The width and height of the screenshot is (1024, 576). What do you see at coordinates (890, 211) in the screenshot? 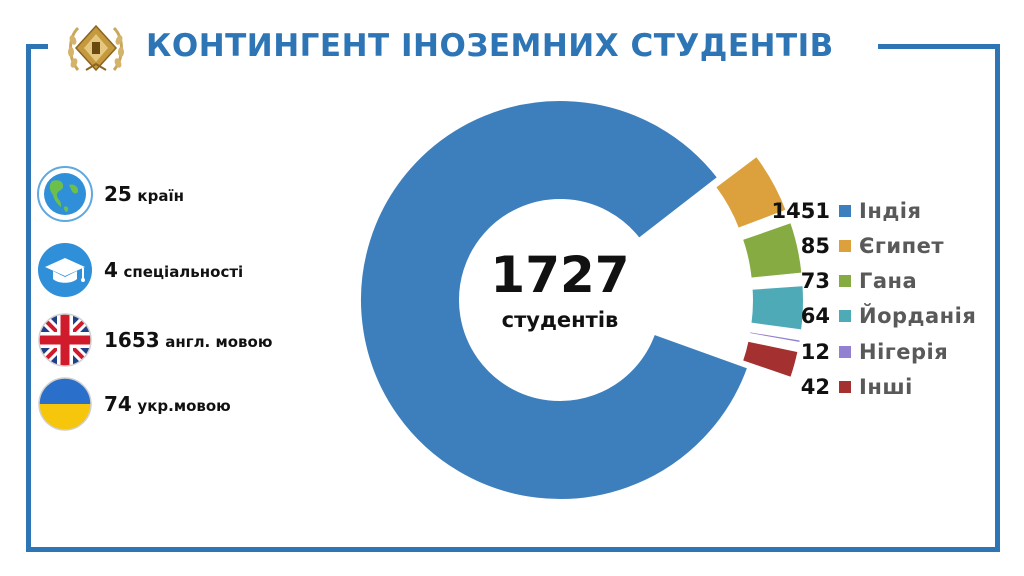
I see `legend-label-індія: Індія` at bounding box center [890, 211].